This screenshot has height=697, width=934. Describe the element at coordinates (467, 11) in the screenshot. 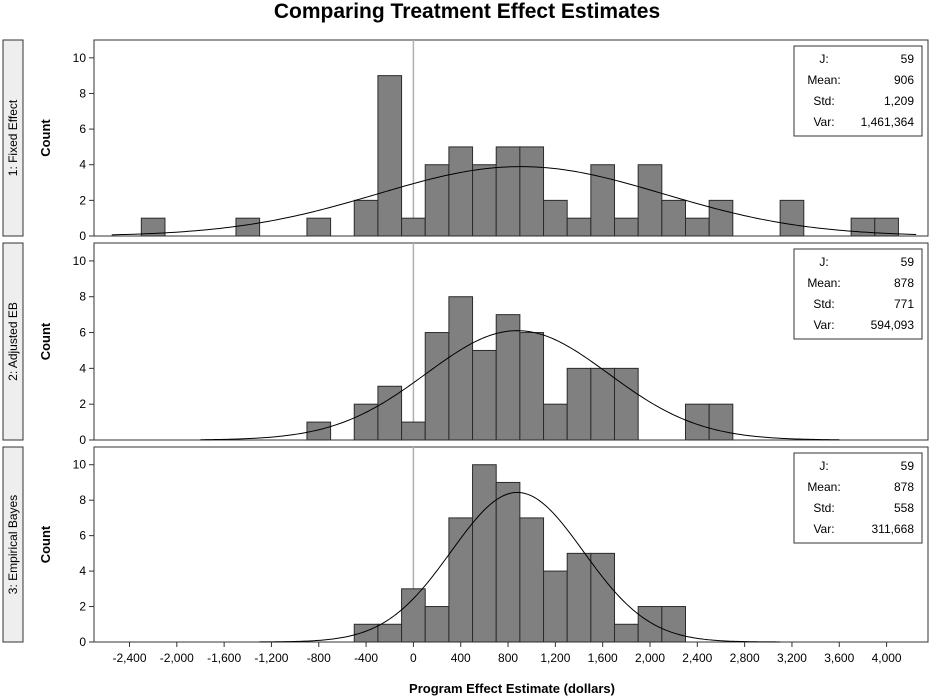

I see `chart-title: Comparing Treatment Effect Estimates` at that location.